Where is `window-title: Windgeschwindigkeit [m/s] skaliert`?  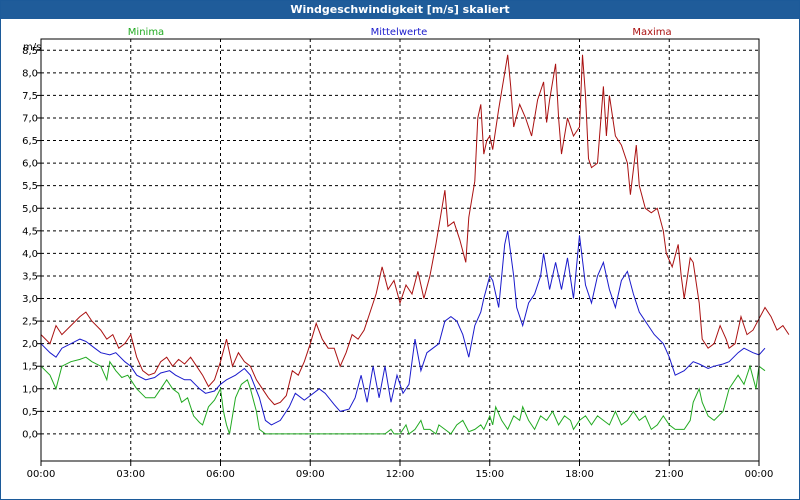
window-title: Windgeschwindigkeit [m/s] skaliert is located at coordinates (400, 10).